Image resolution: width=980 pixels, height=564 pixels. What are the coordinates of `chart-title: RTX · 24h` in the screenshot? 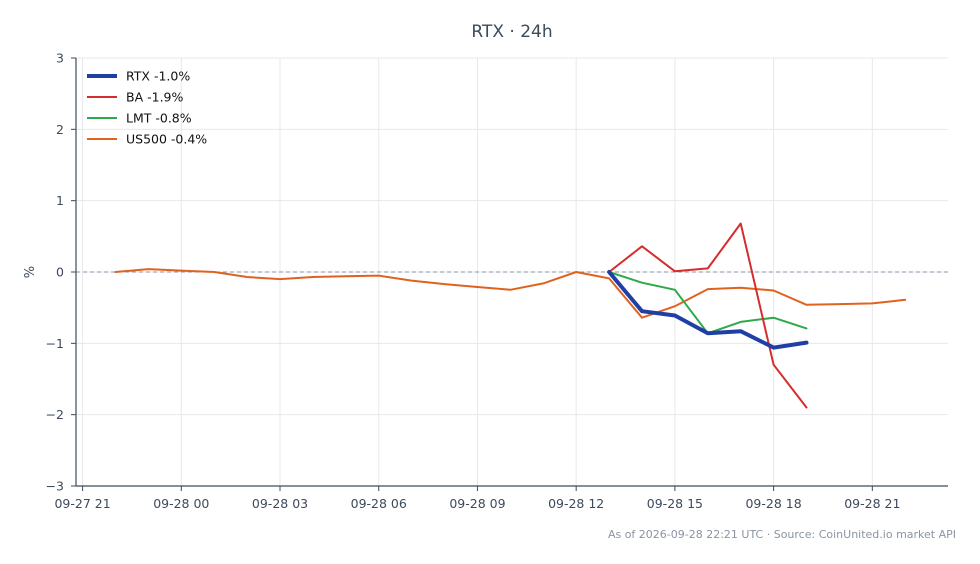 It's located at (511, 32).